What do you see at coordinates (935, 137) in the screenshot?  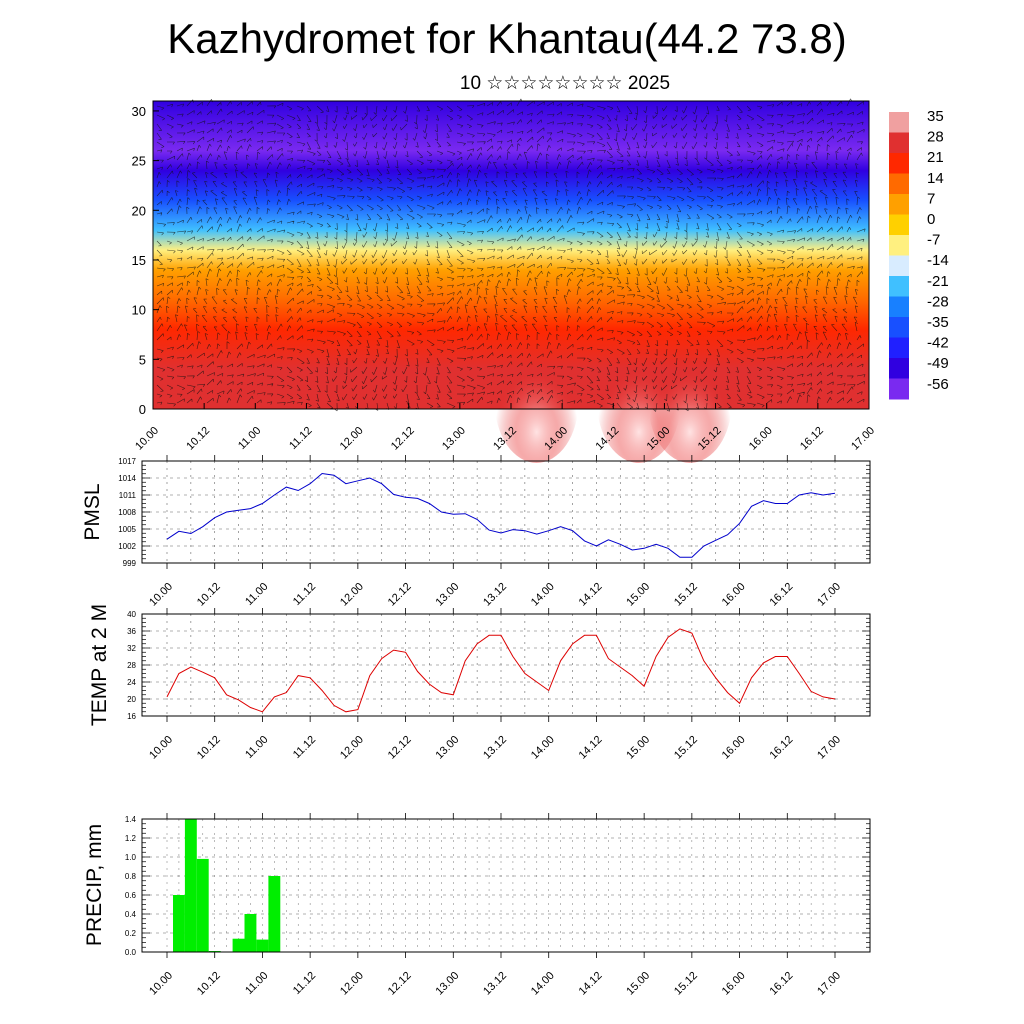 I see `colorbar-label: 28` at bounding box center [935, 137].